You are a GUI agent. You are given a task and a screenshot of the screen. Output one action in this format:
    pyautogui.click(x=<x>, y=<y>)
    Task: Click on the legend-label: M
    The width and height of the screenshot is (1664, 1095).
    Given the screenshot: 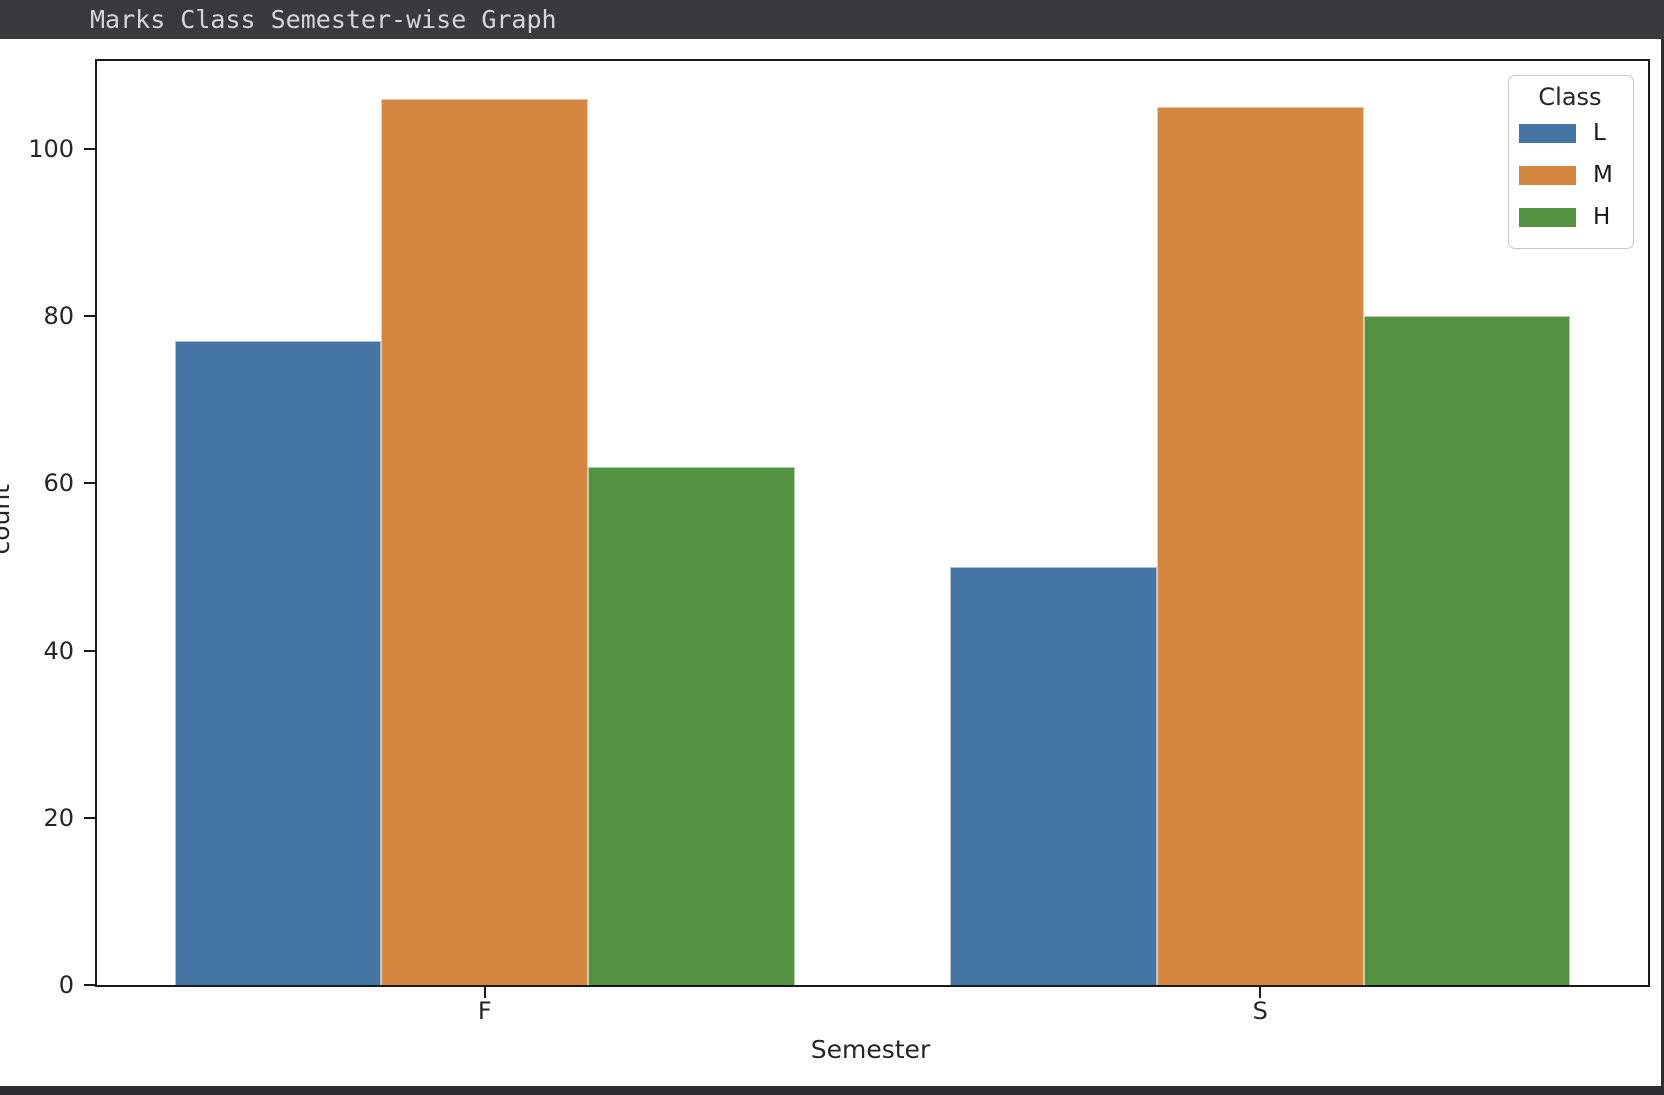 What is the action you would take?
    pyautogui.click(x=1603, y=175)
    